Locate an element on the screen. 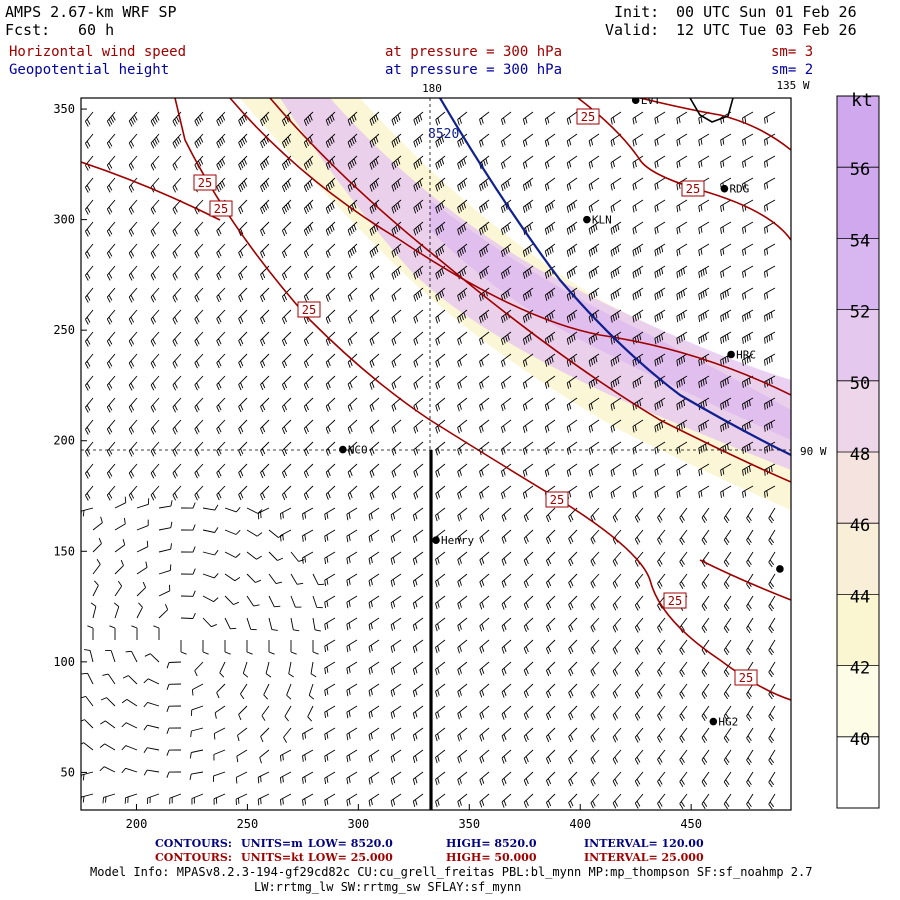  contours-wind-low: LOW= 25.000 is located at coordinates (350, 857).